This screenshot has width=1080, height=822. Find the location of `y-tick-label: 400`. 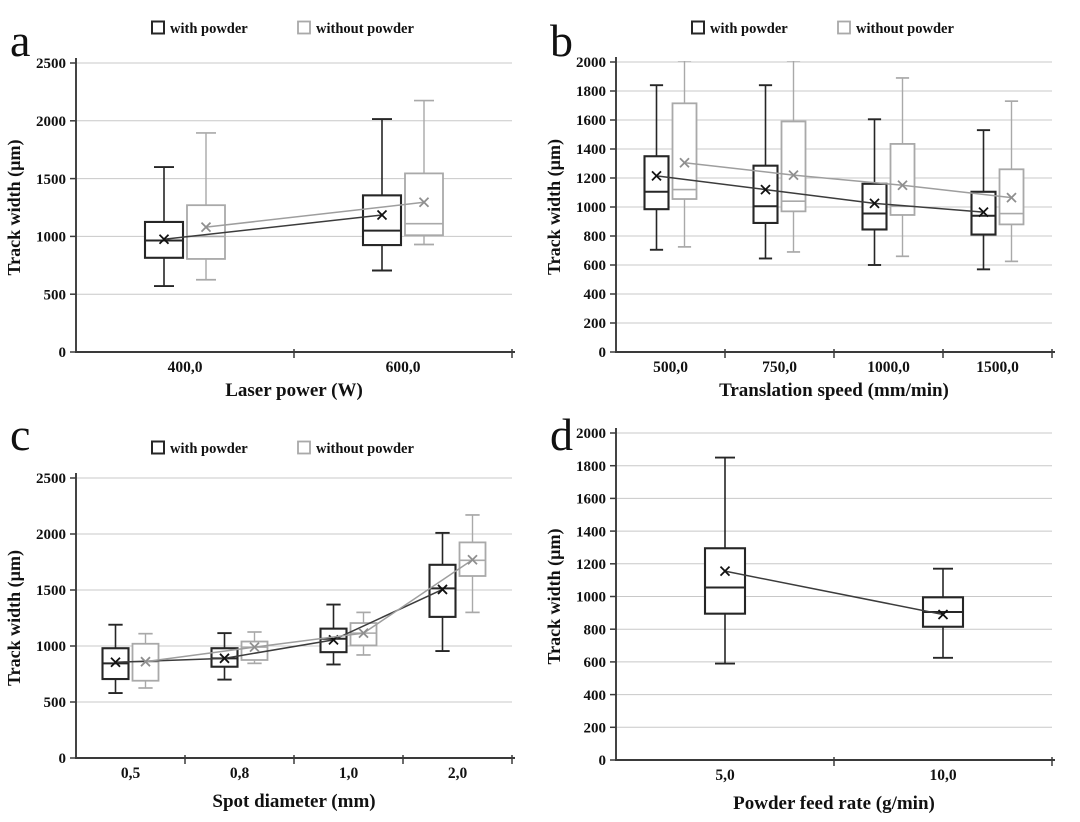

y-tick-label: 400 is located at coordinates (595, 295).